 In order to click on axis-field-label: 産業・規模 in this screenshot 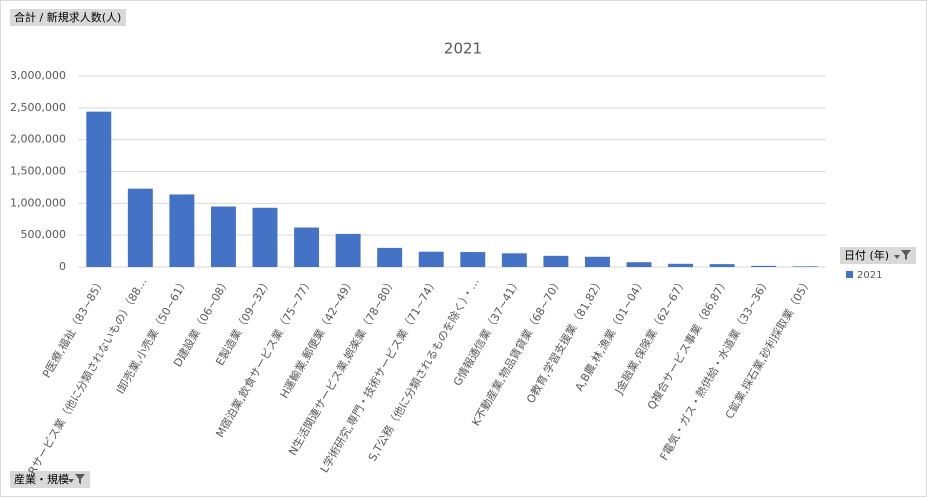, I will do `click(41, 479)`.